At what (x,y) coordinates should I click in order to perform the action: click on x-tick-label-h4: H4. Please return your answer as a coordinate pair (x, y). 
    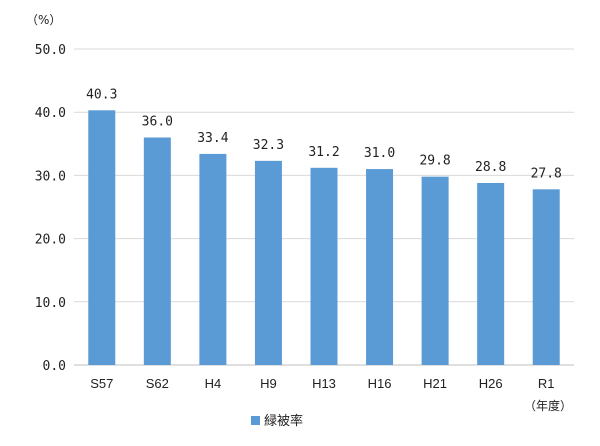
    Looking at the image, I should click on (213, 383).